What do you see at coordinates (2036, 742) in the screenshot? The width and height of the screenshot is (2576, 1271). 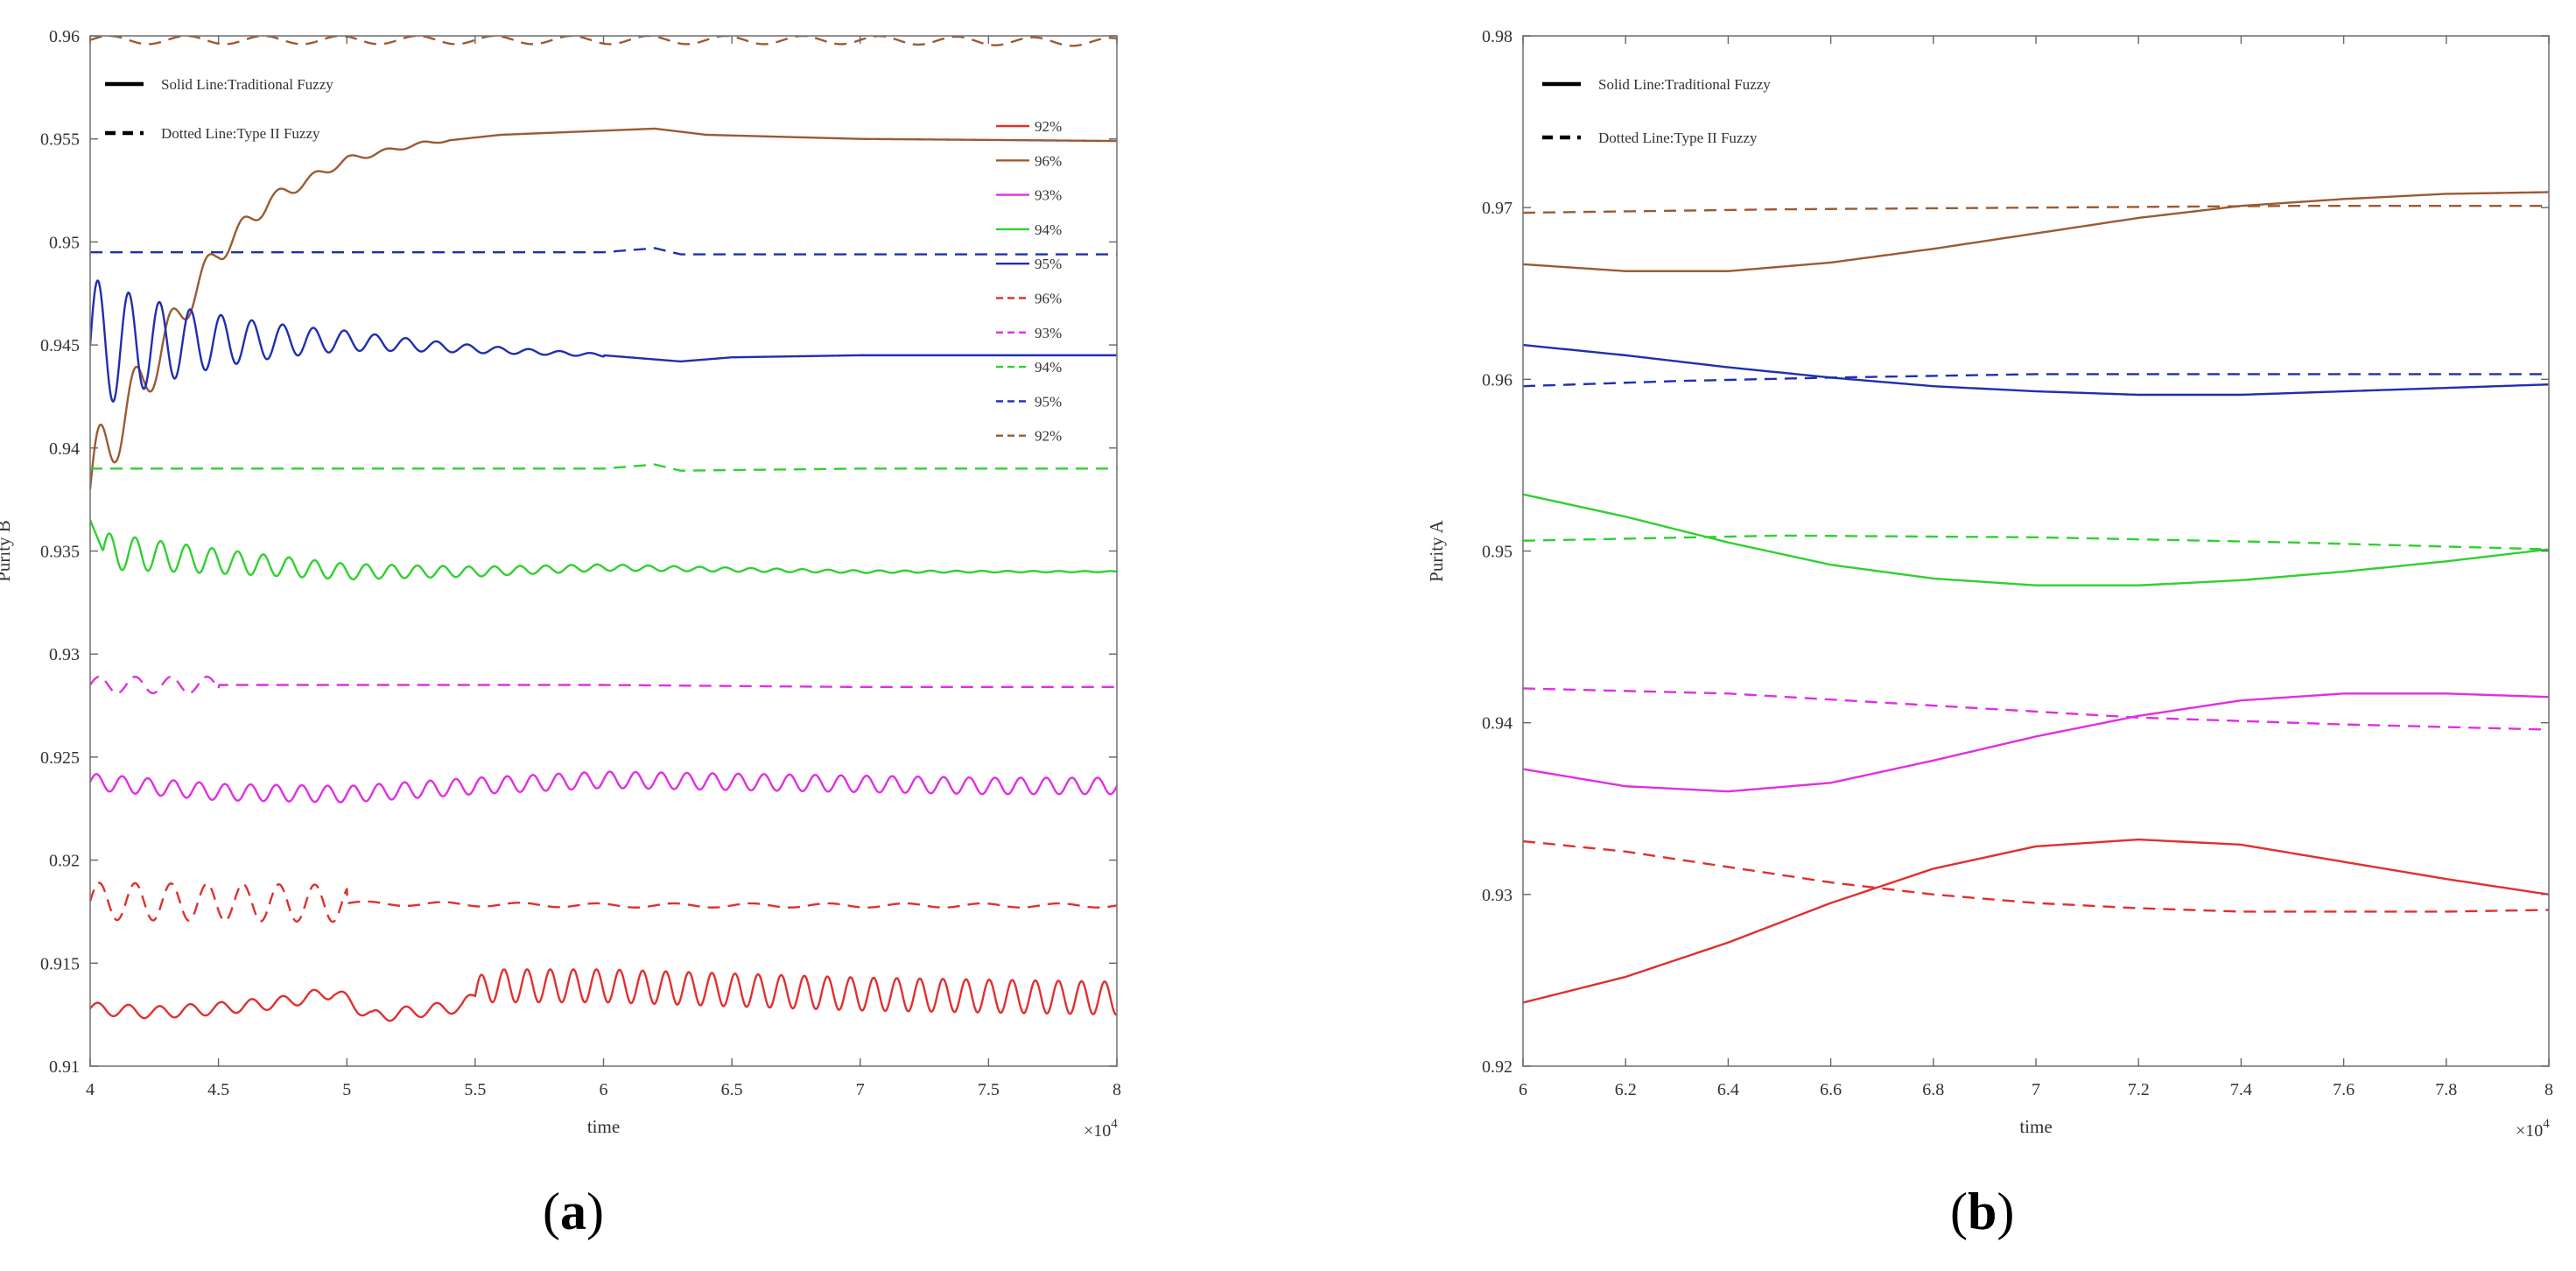 I see `series-line-b-6-magenta-solid` at bounding box center [2036, 742].